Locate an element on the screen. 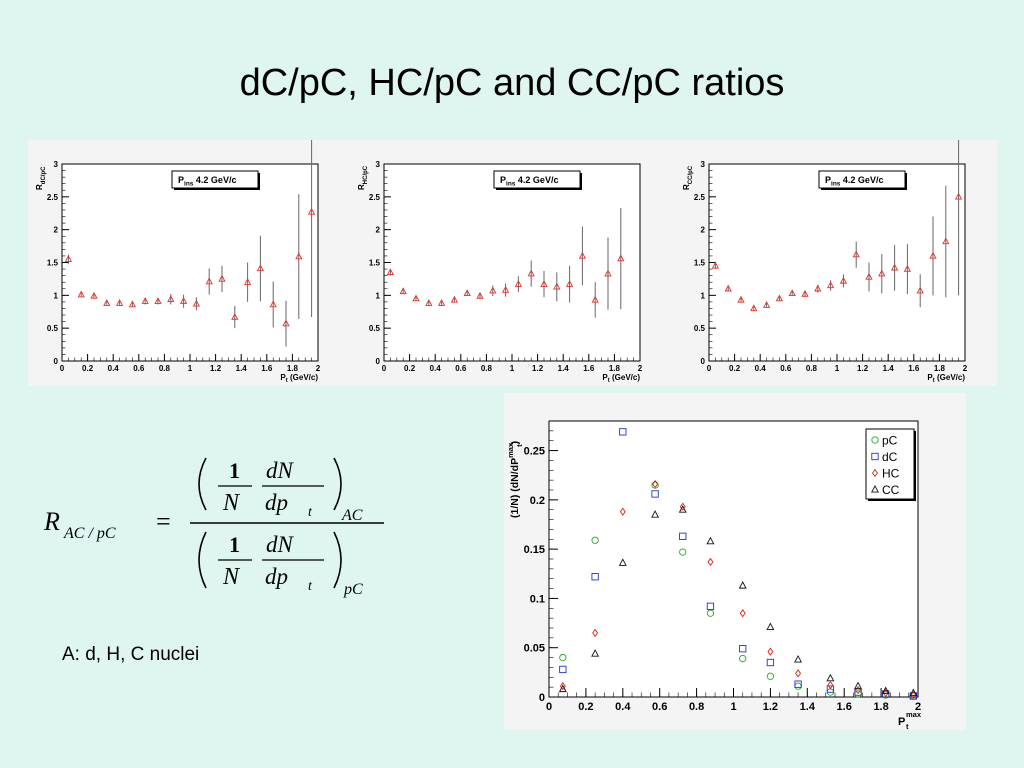 This screenshot has height=768, width=1024. y-tick-label: 0.05 is located at coordinates (534, 649).